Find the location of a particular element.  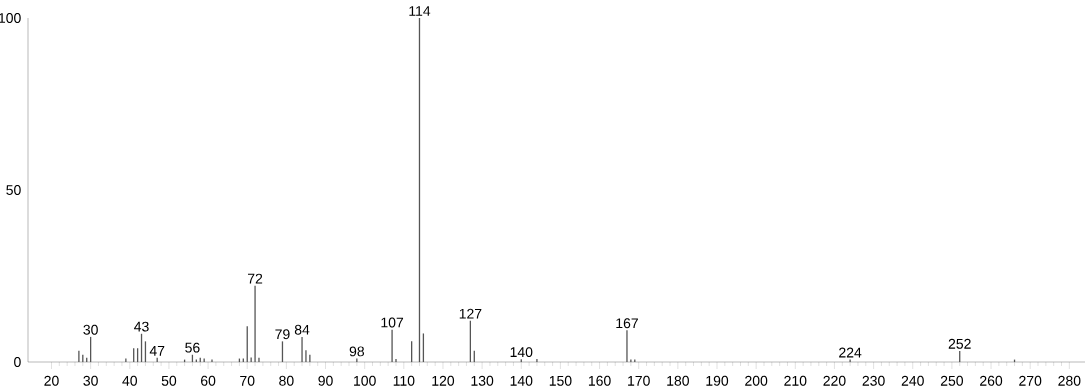

annotation: 84 is located at coordinates (302, 329).